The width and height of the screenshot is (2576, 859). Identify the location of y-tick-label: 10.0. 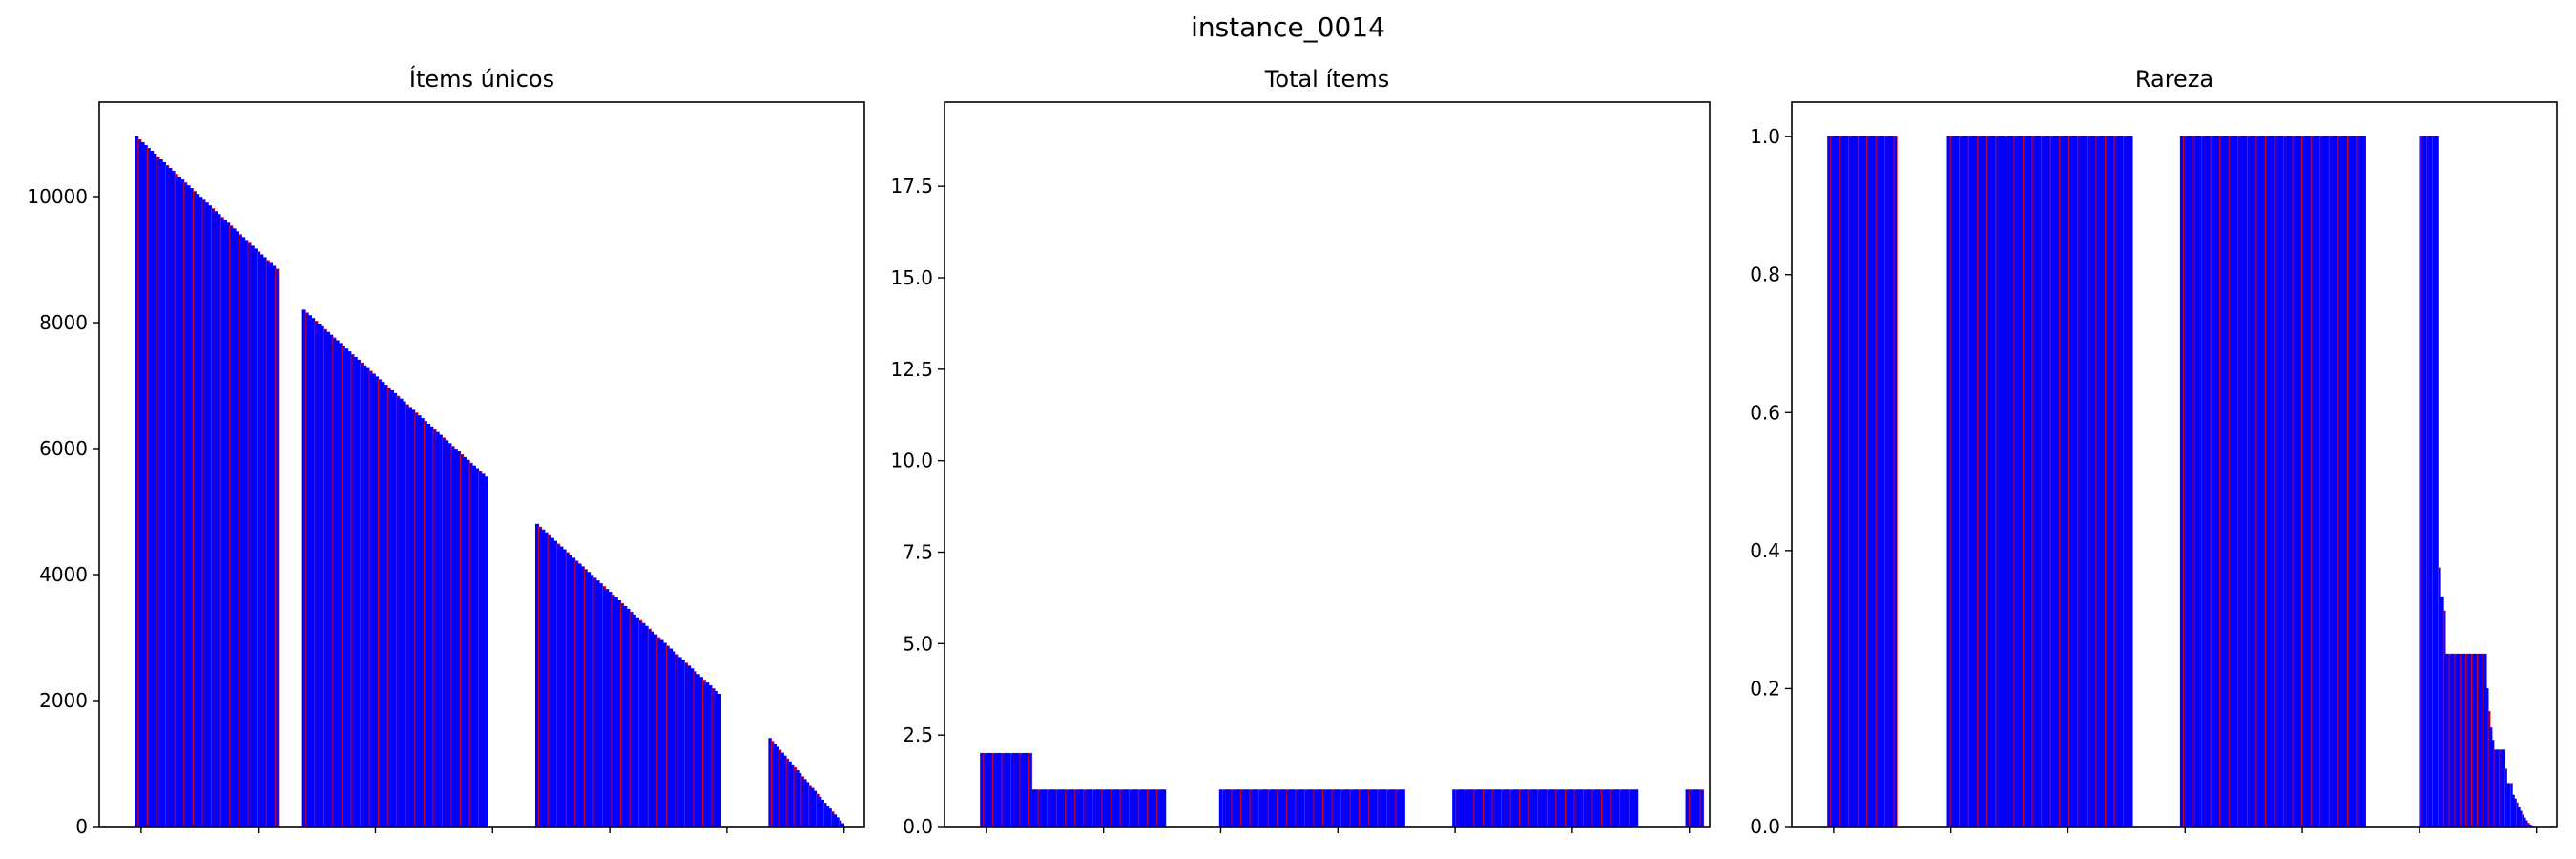
(911, 461).